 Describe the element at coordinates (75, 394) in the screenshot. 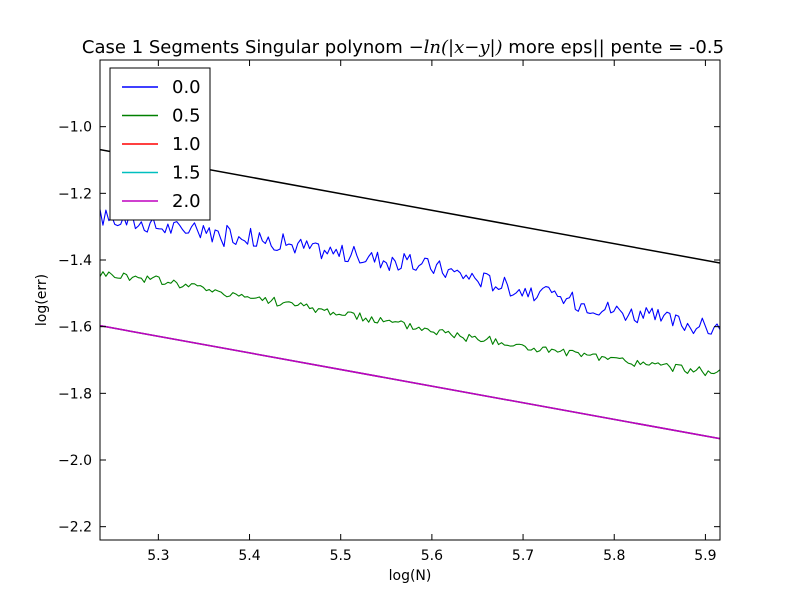

I see `y-tick-label: −1.8` at that location.